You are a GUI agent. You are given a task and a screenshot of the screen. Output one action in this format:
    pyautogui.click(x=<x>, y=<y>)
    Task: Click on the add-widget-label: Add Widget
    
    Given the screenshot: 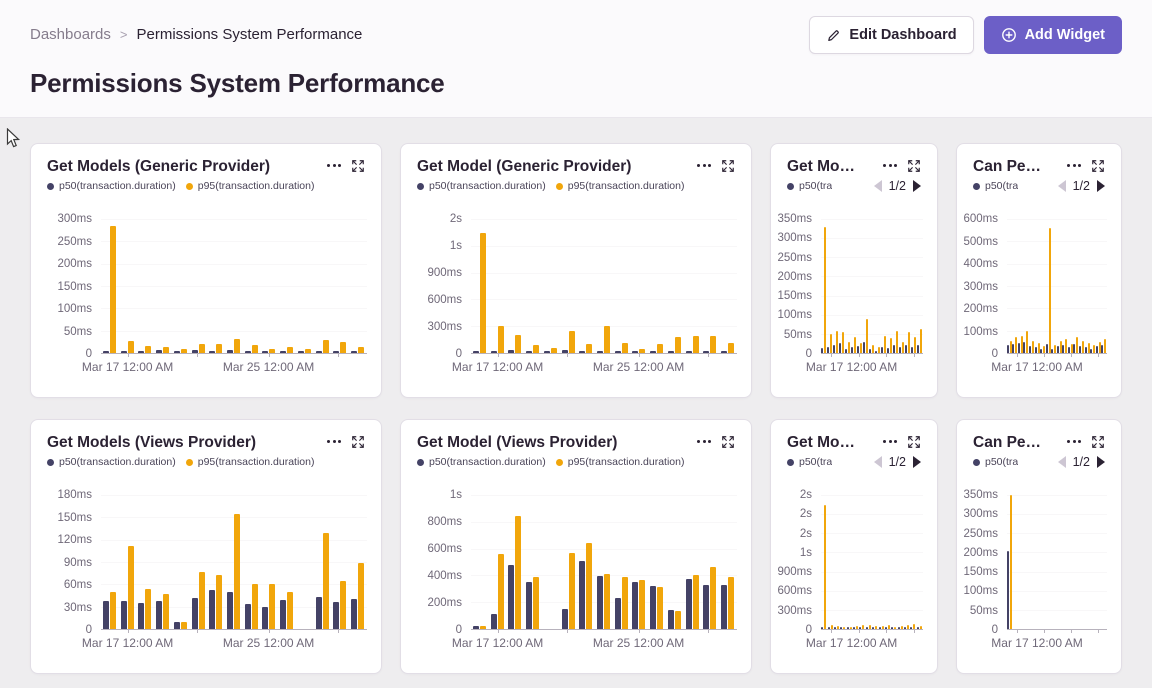 What is the action you would take?
    pyautogui.click(x=1064, y=35)
    